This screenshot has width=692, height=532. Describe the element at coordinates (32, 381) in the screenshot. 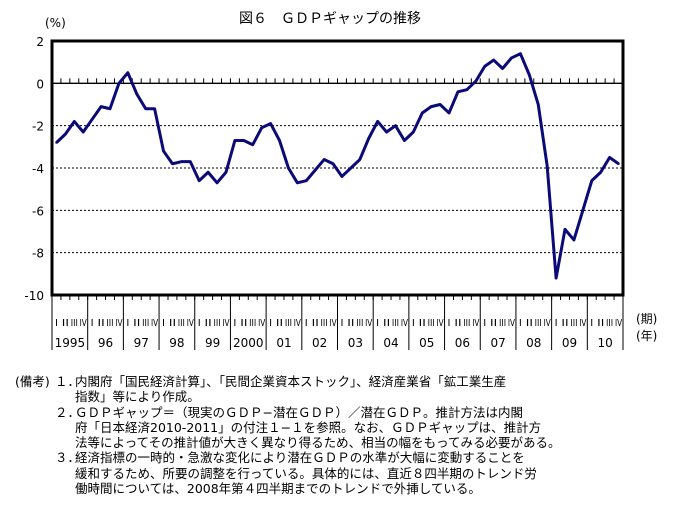

I see `notes-heading: (備考)` at that location.